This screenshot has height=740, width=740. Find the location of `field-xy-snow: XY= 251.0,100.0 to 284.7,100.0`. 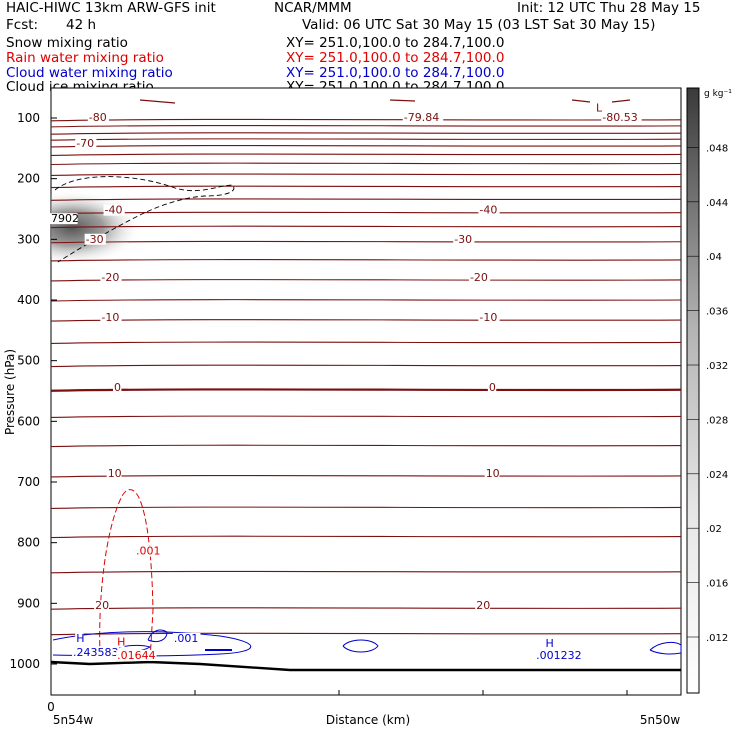

field-xy-snow: XY= 251.0,100.0 to 284.7,100.0 is located at coordinates (395, 43).